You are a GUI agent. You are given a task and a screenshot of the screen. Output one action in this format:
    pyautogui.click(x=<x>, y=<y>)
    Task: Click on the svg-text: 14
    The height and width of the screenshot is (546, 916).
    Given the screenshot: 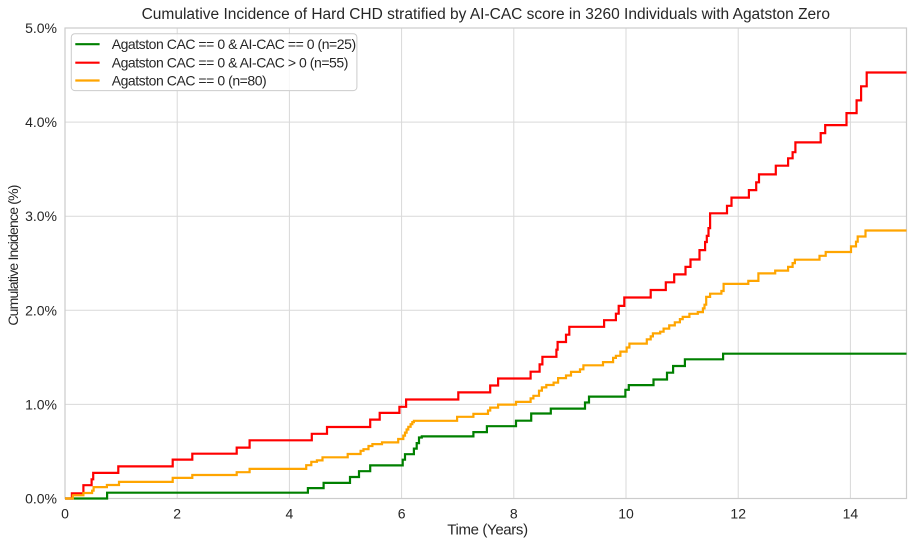 What is the action you would take?
    pyautogui.click(x=851, y=514)
    